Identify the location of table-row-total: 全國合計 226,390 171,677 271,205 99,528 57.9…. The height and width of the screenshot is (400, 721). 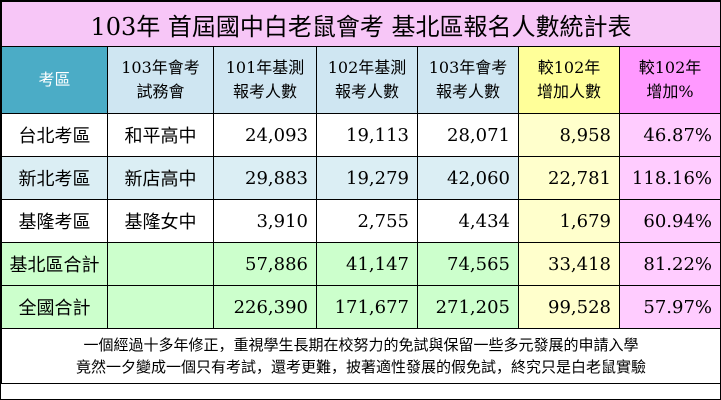
(361, 307).